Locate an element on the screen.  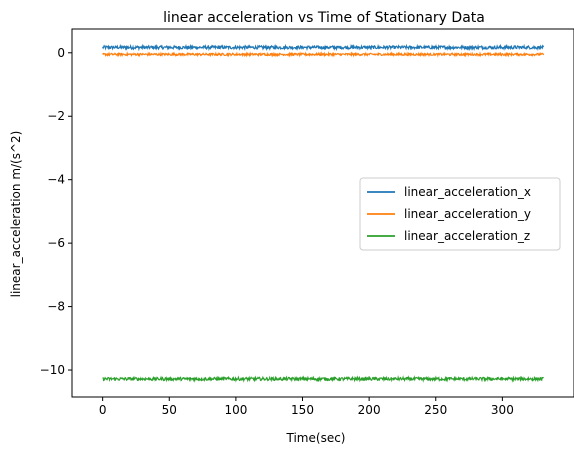
y-tick-label: −2 is located at coordinates (56, 116).